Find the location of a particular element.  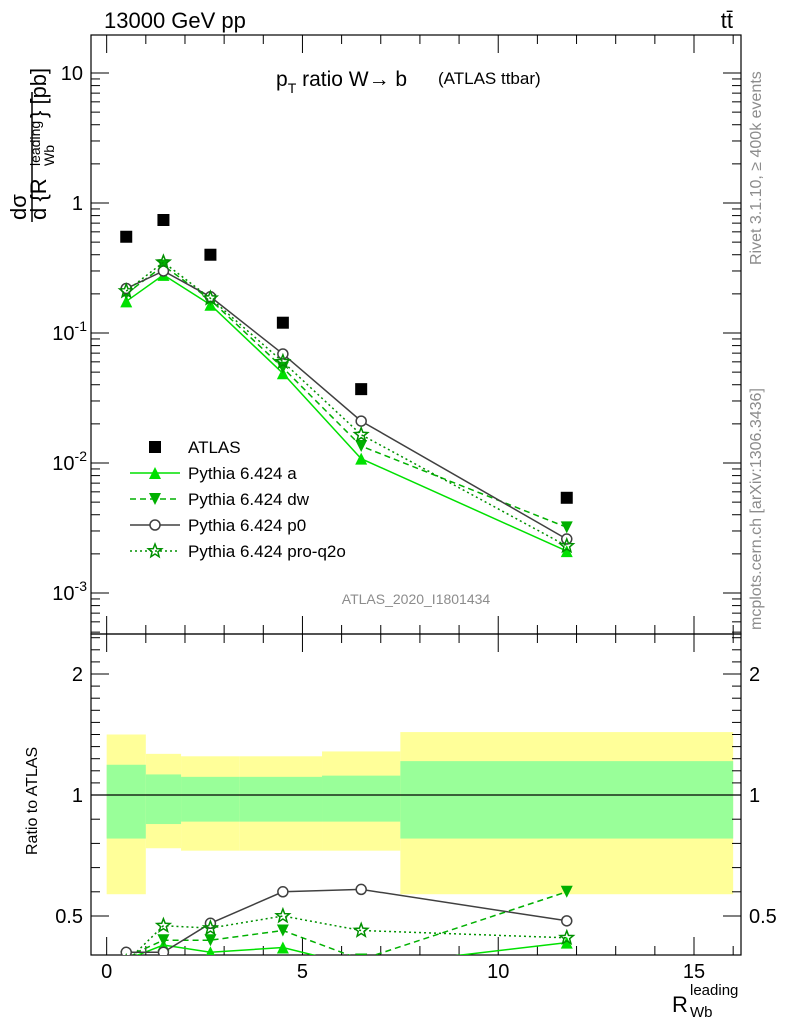

ratio-tick-label: 0.5 is located at coordinates (69, 917).